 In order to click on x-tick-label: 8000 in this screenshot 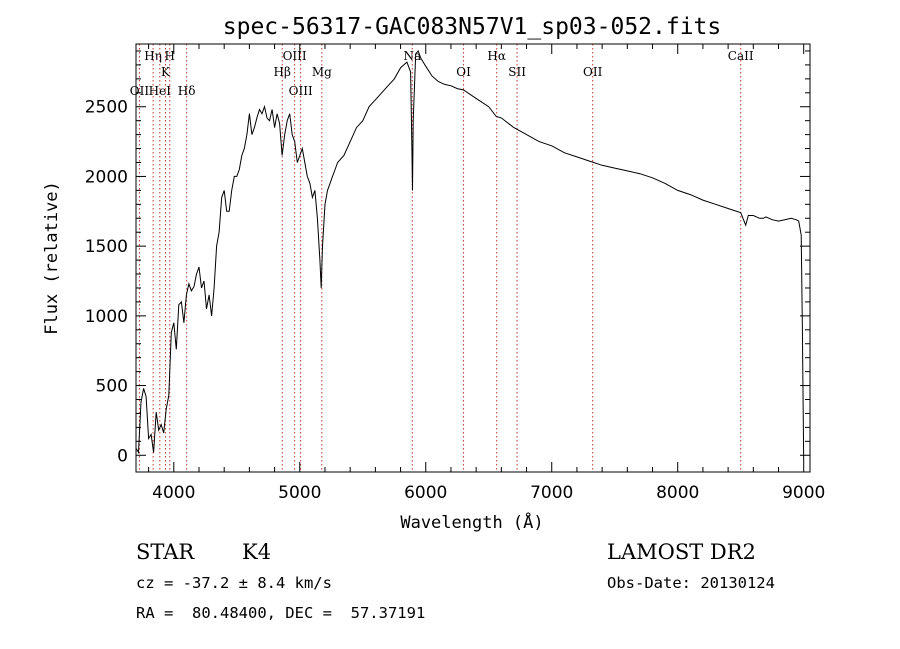, I will do `click(677, 493)`.